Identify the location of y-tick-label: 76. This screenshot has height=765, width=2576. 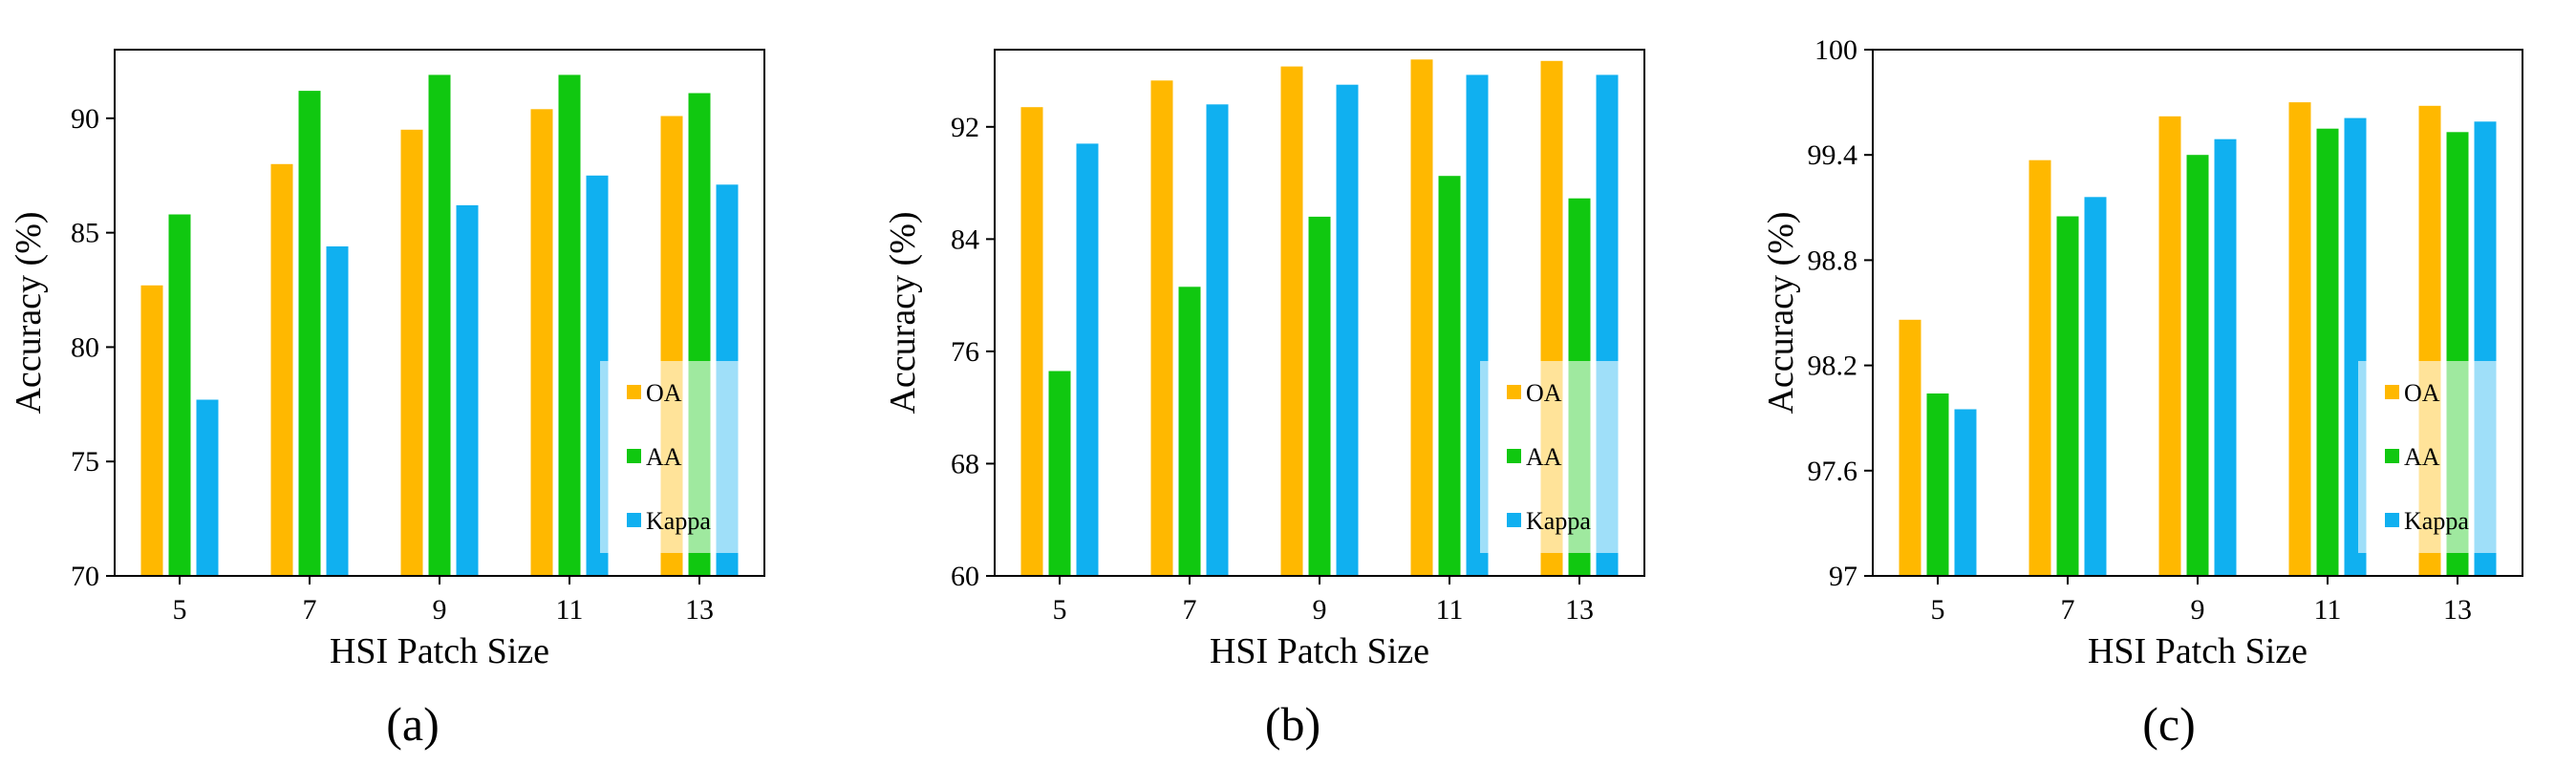
(965, 352).